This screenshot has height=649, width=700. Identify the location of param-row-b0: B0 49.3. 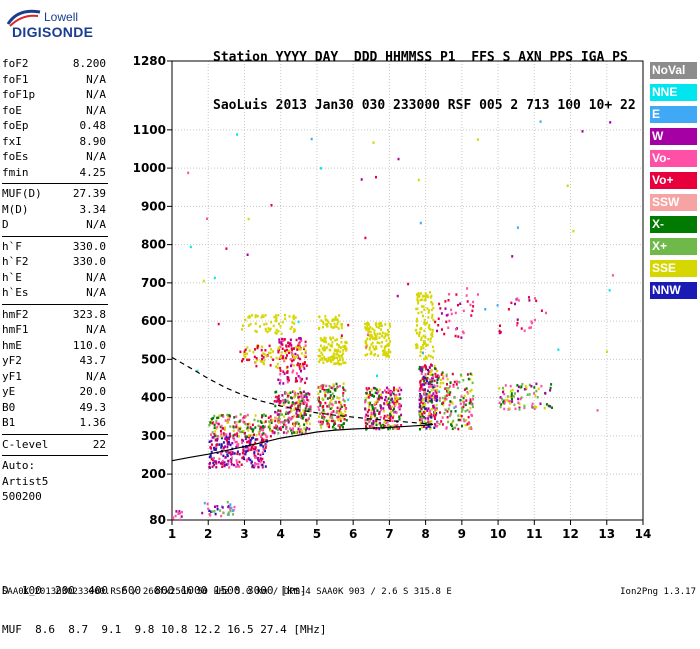
(55, 408).